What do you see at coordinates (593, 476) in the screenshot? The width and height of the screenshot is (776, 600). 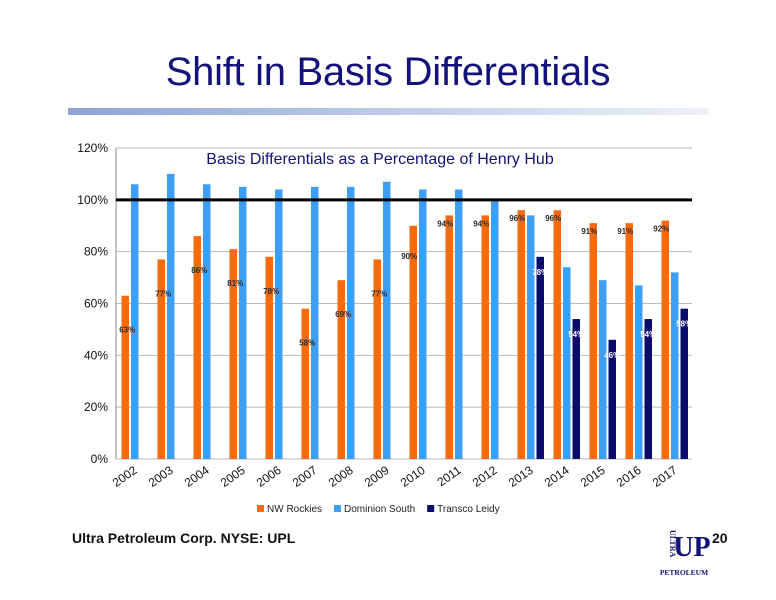 I see `x-tick-label: 2015` at bounding box center [593, 476].